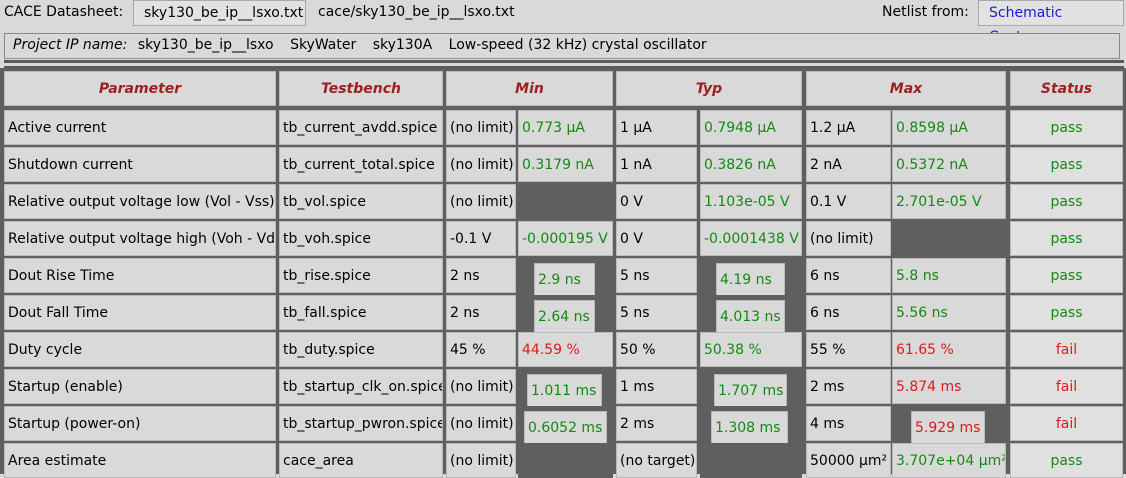 The width and height of the screenshot is (1126, 478). What do you see at coordinates (416, 12) in the screenshot?
I see `datasheet-path: cace/sky130_be_ip__lsxo.txt` at bounding box center [416, 12].